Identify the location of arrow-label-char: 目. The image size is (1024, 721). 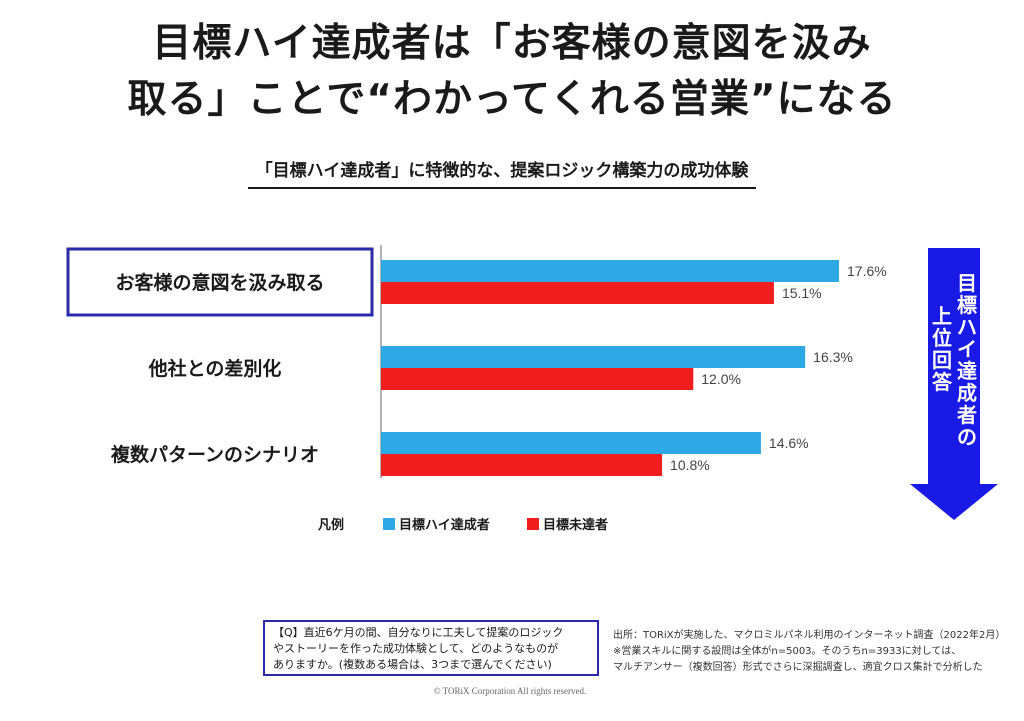
(967, 283).